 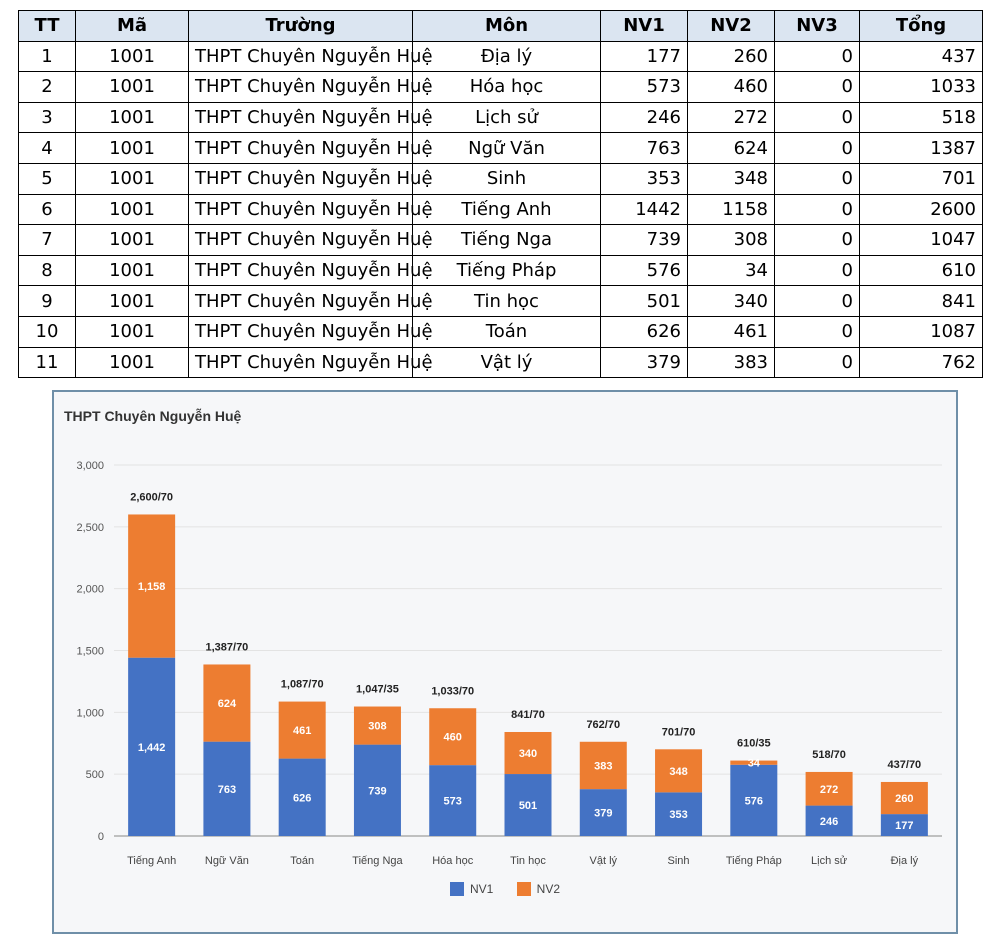 I want to click on bar-value-label: 379, so click(x=603, y=814).